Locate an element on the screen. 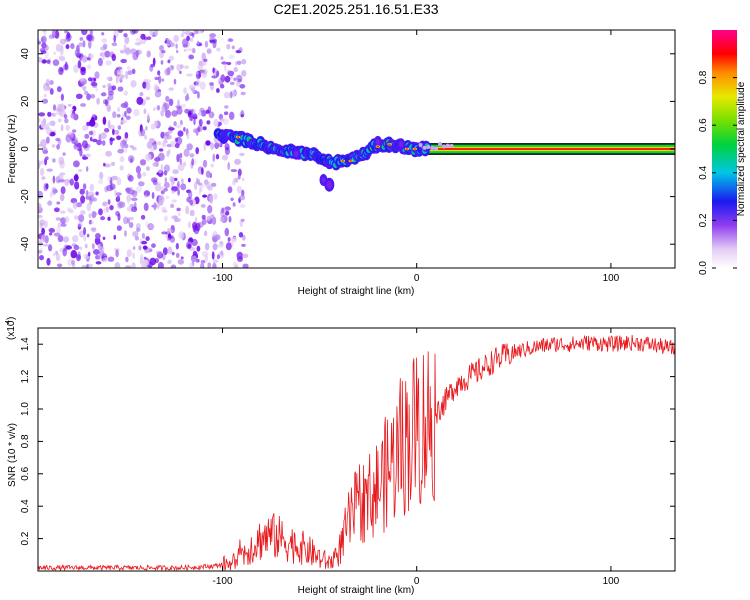 The width and height of the screenshot is (750, 600). snr-y-axis-label: SNR (10 * v/v) is located at coordinates (12, 455).